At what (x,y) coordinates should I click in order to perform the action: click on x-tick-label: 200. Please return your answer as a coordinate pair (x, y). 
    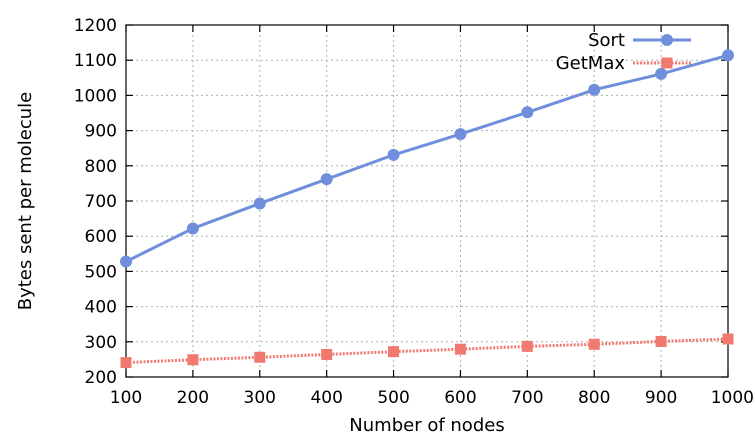
    Looking at the image, I should click on (193, 398).